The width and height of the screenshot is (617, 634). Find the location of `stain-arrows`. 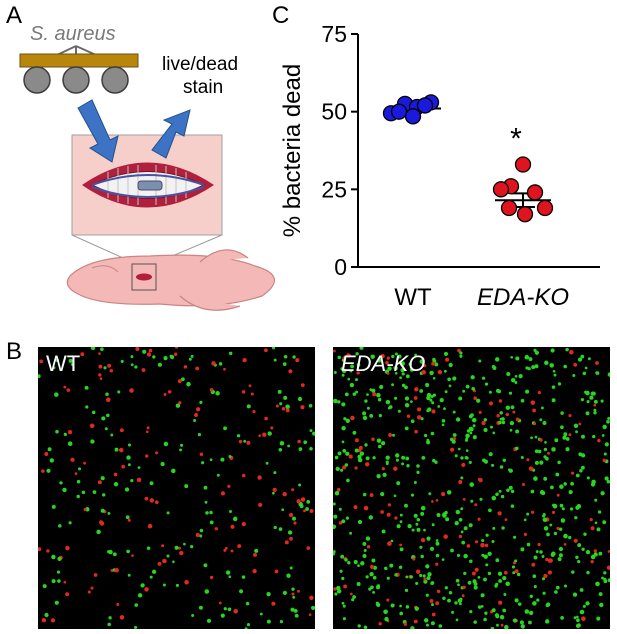

stain-arrows is located at coordinates (134, 131).